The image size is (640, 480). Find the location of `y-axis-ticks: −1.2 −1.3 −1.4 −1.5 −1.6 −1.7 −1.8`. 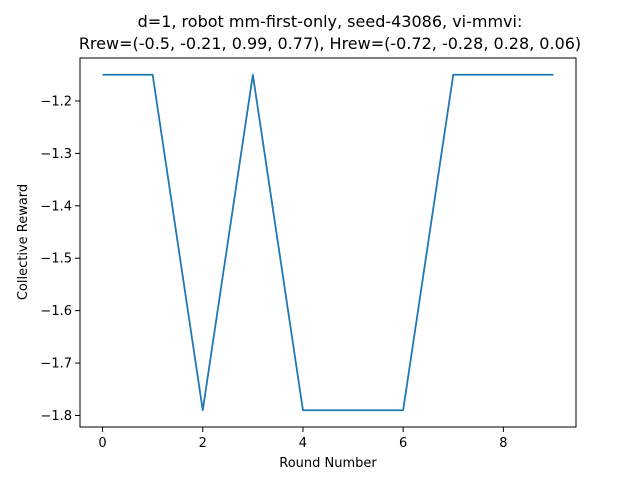

y-axis-ticks: −1.2 −1.3 −1.4 −1.5 −1.6 −1.7 −1.8 is located at coordinates (60, 259).